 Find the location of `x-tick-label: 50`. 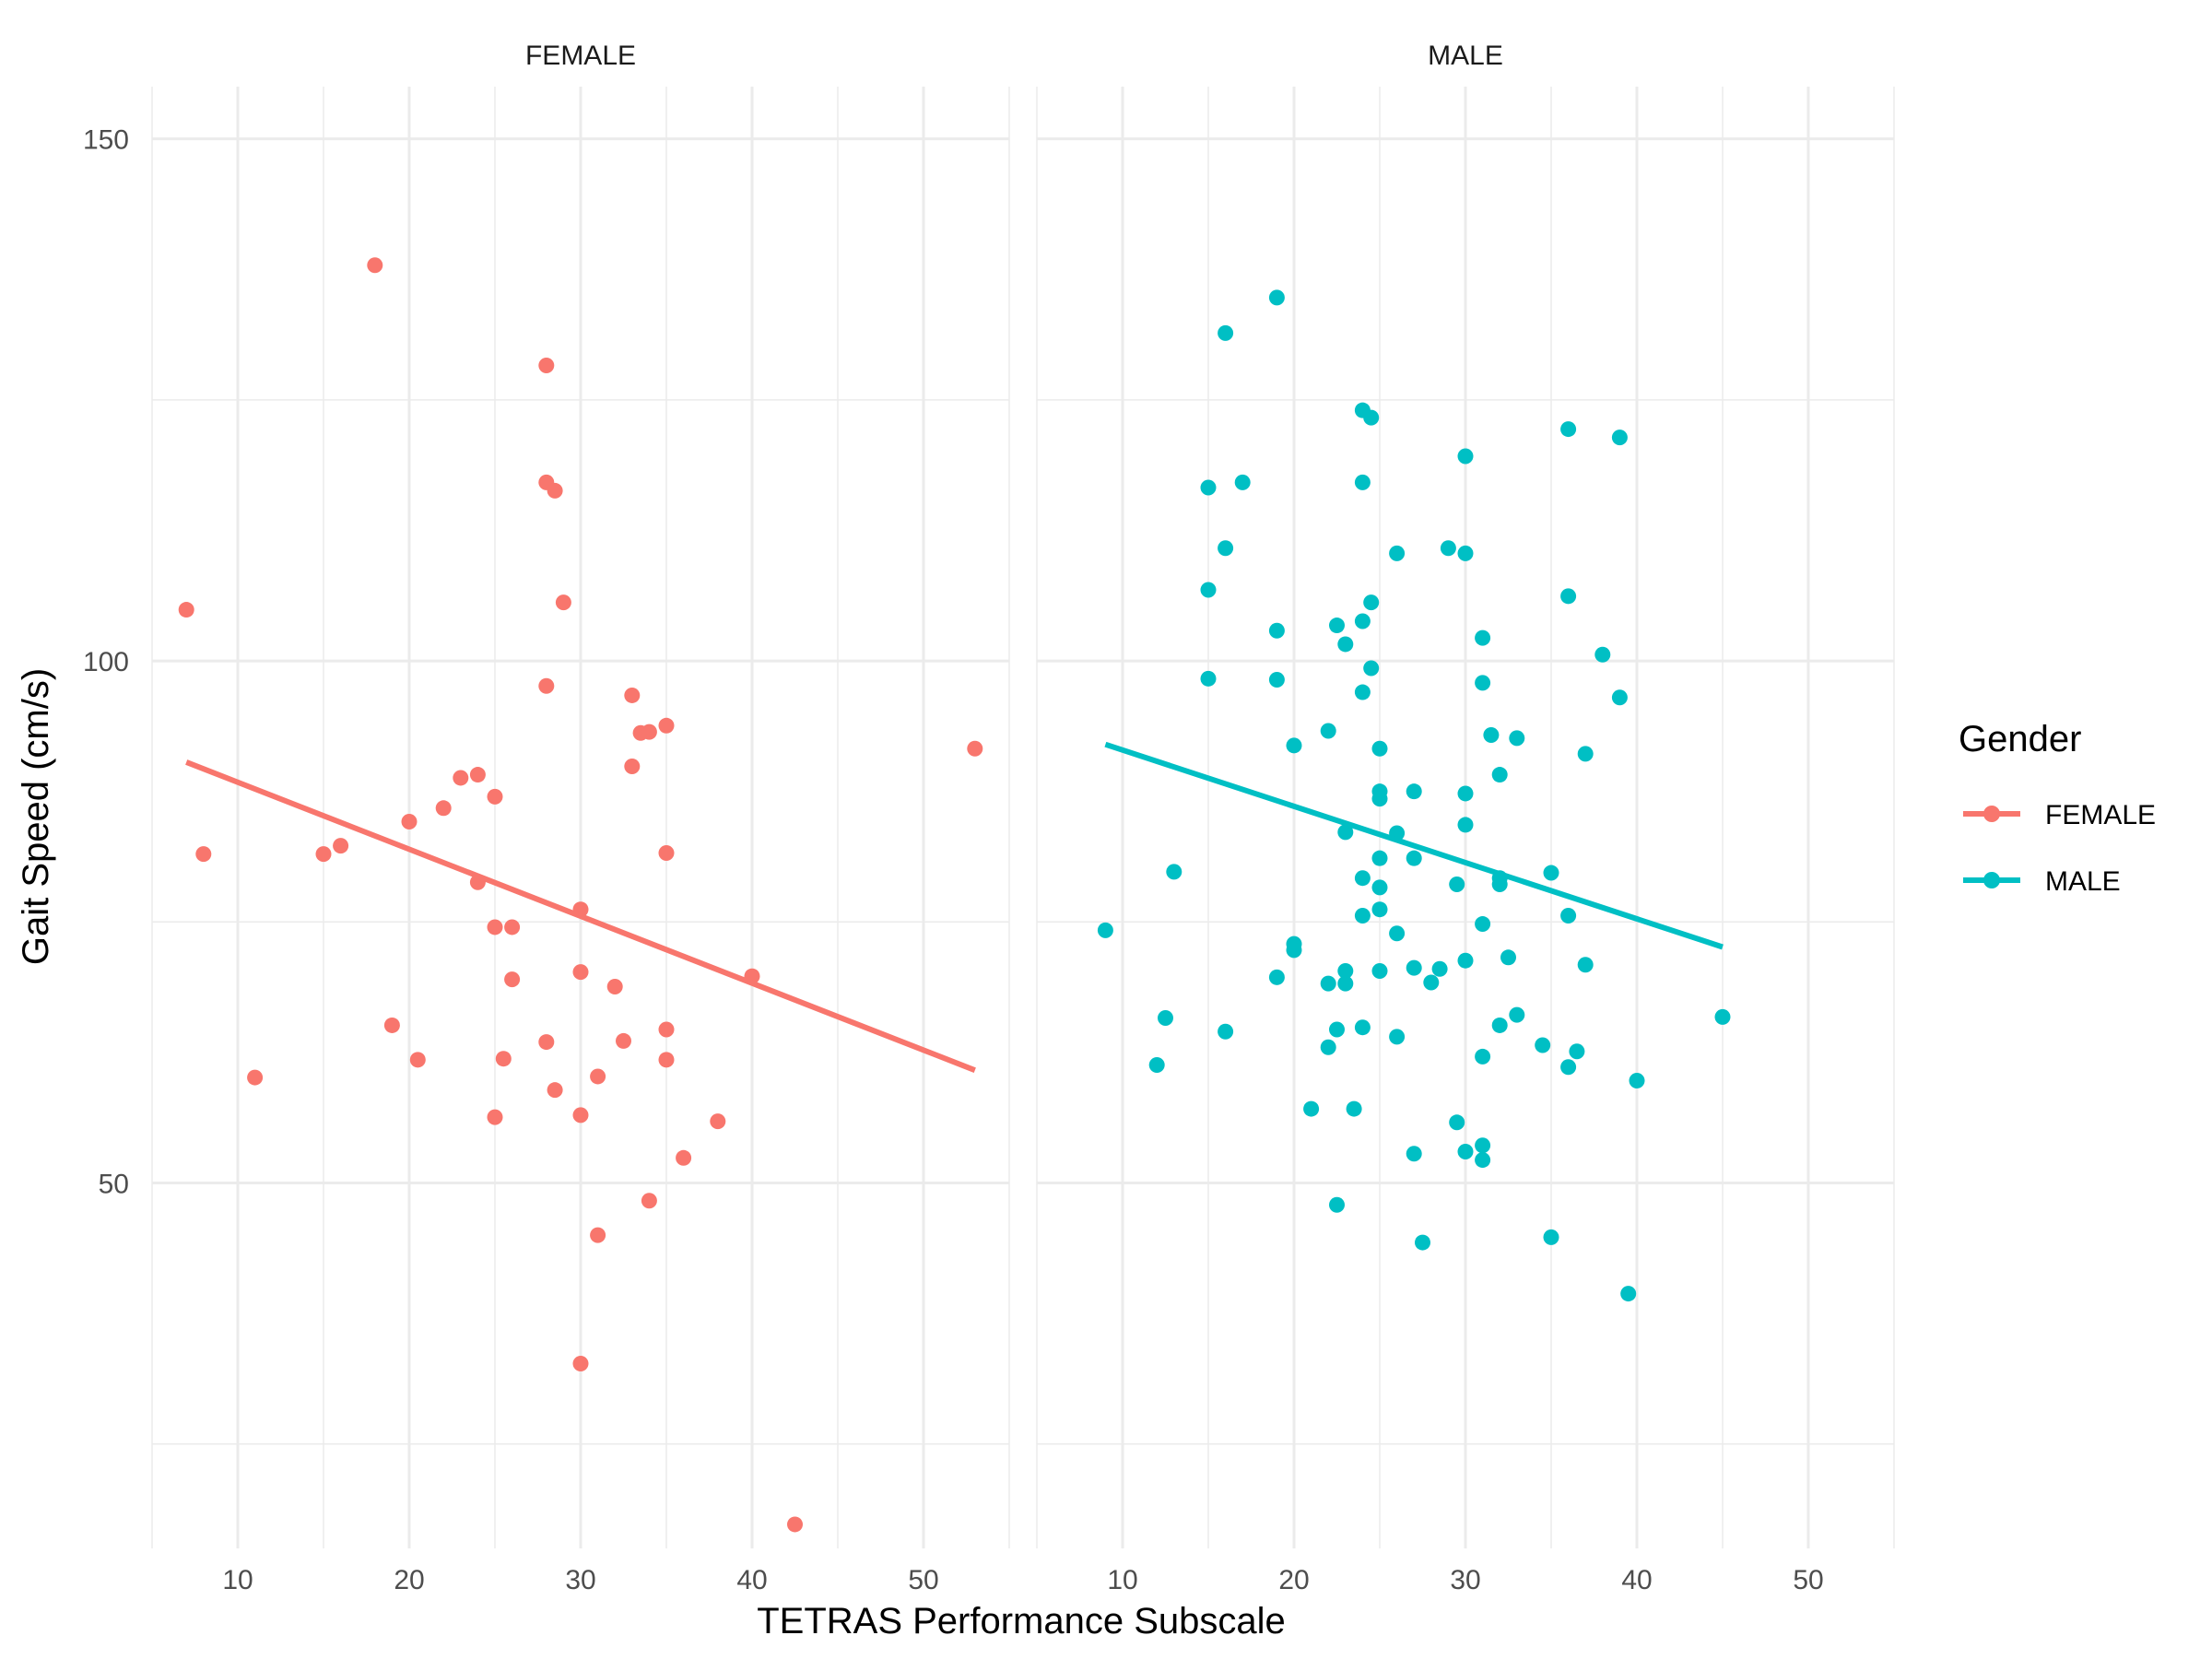

x-tick-label: 50 is located at coordinates (1808, 1580).